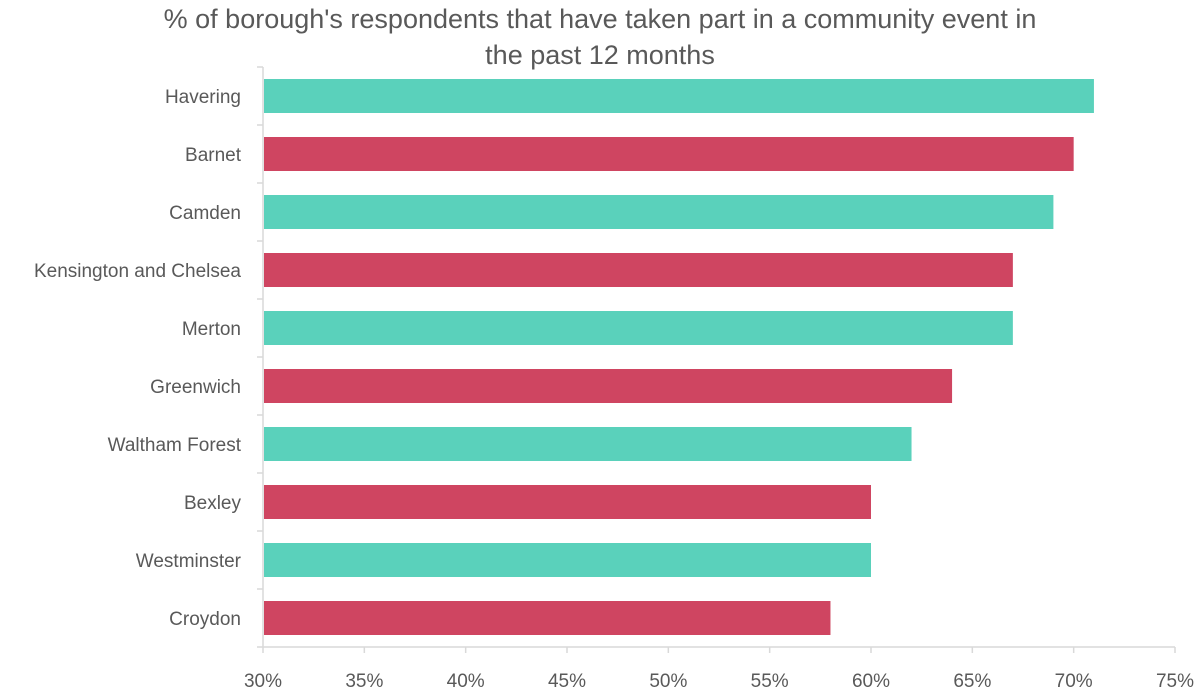 This screenshot has width=1200, height=697. I want to click on bar-barnet, so click(669, 154).